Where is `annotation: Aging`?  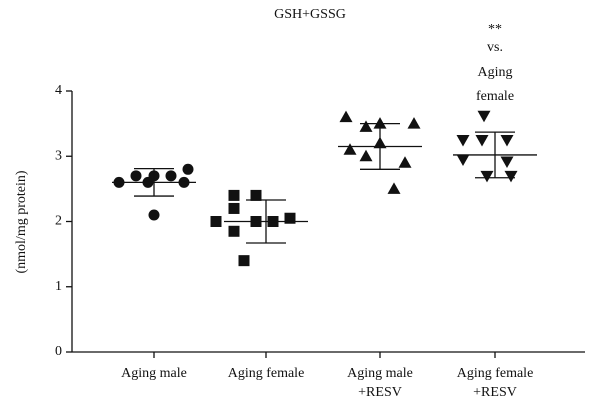 annotation: Aging is located at coordinates (495, 72).